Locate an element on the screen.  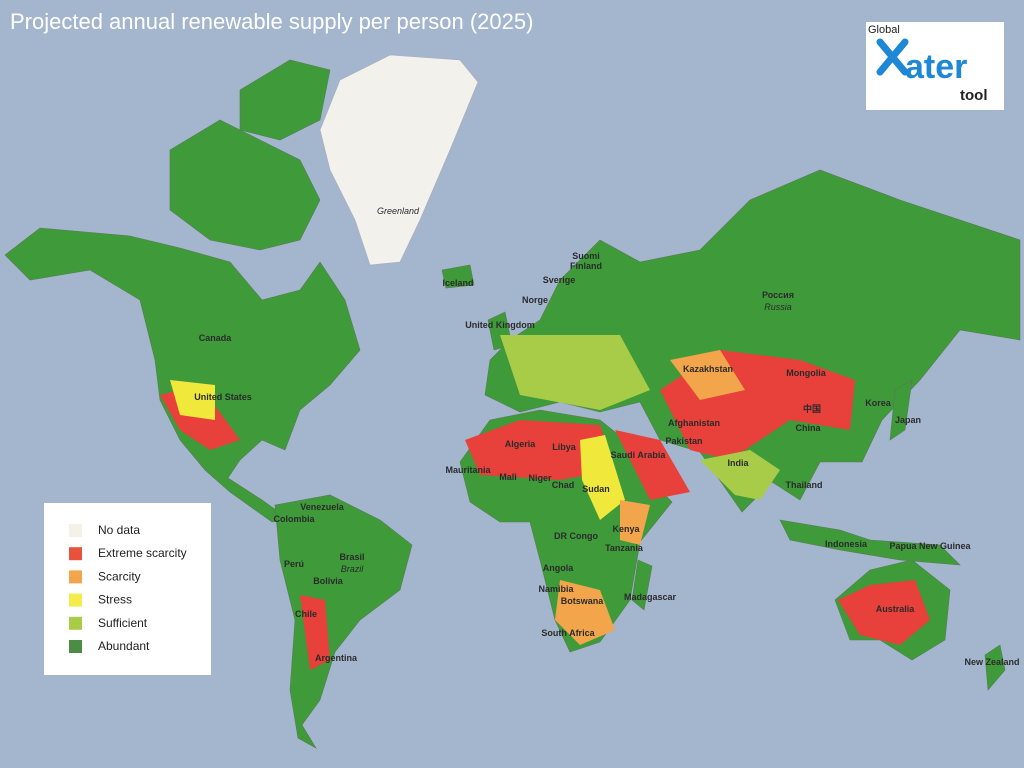
map-label: Afghanistan is located at coordinates (694, 423).